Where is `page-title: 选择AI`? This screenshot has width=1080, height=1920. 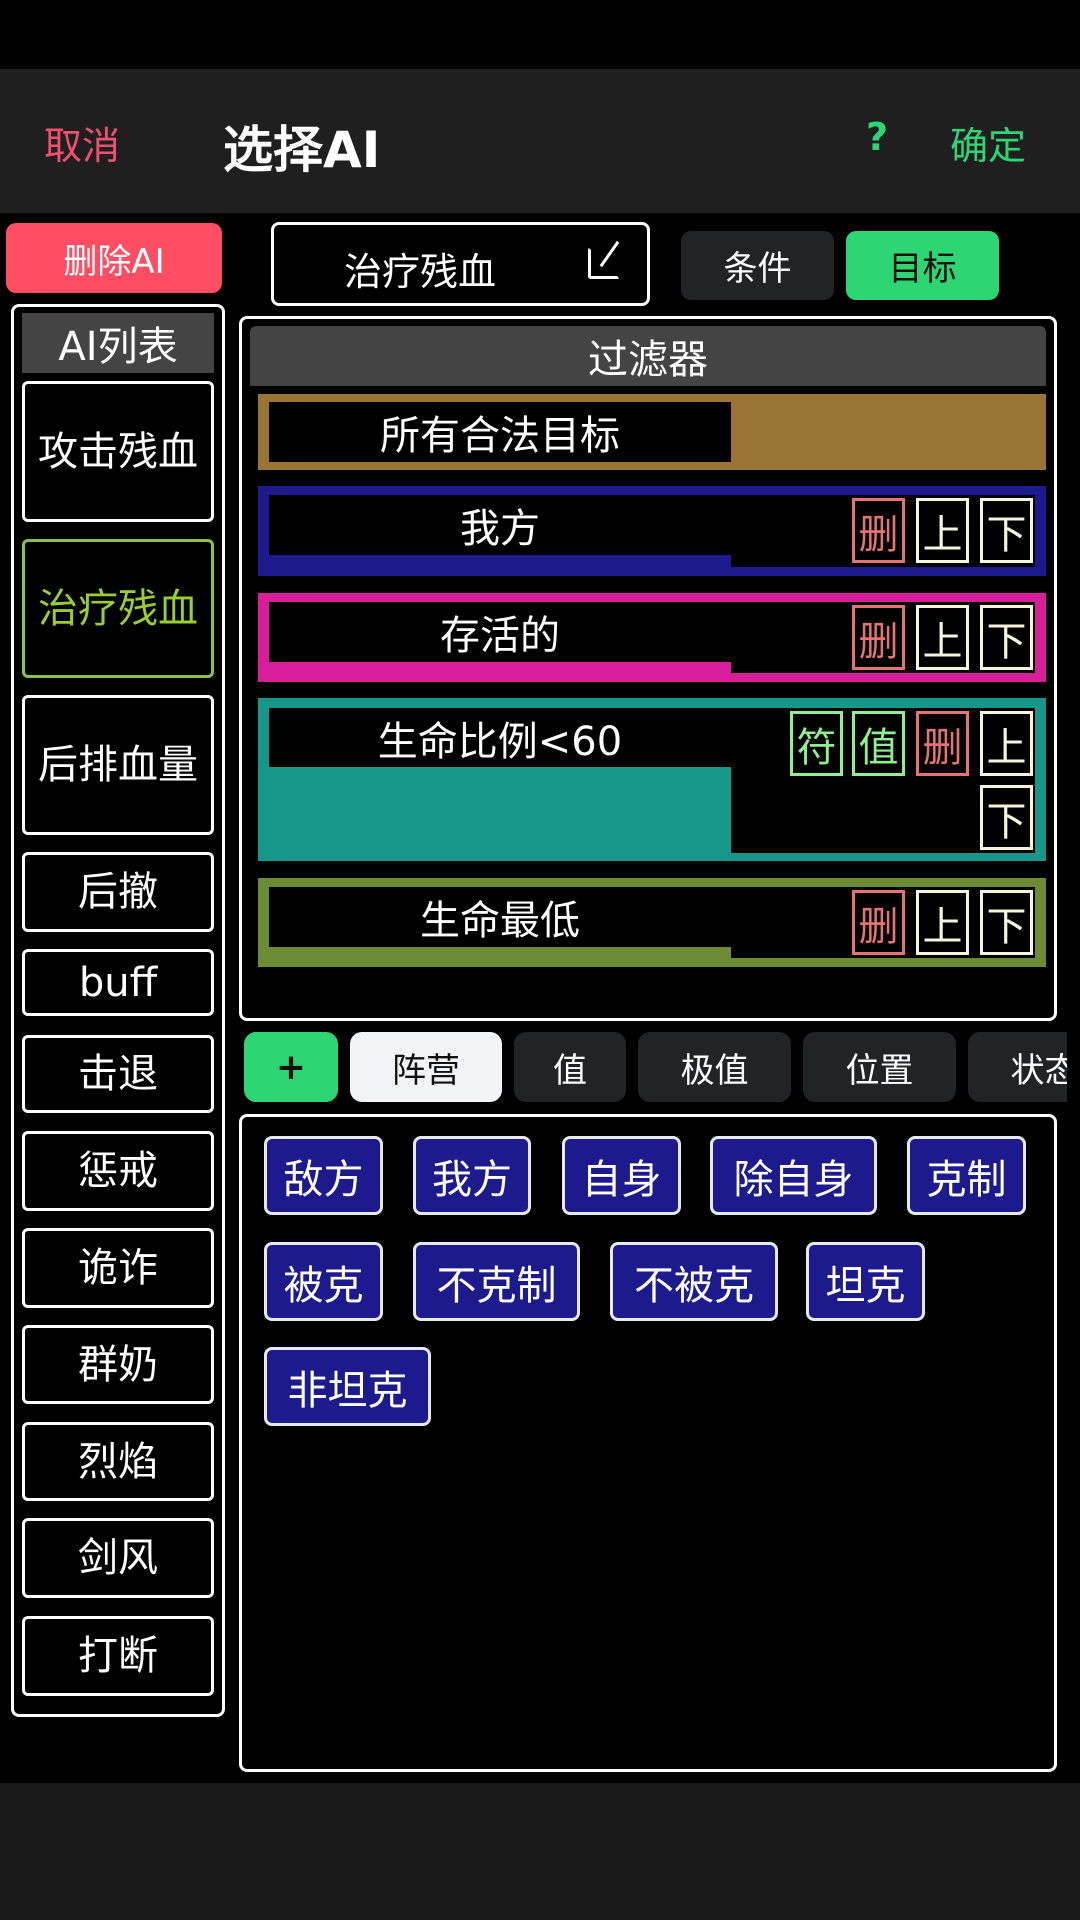
page-title: 选择AI is located at coordinates (302, 150).